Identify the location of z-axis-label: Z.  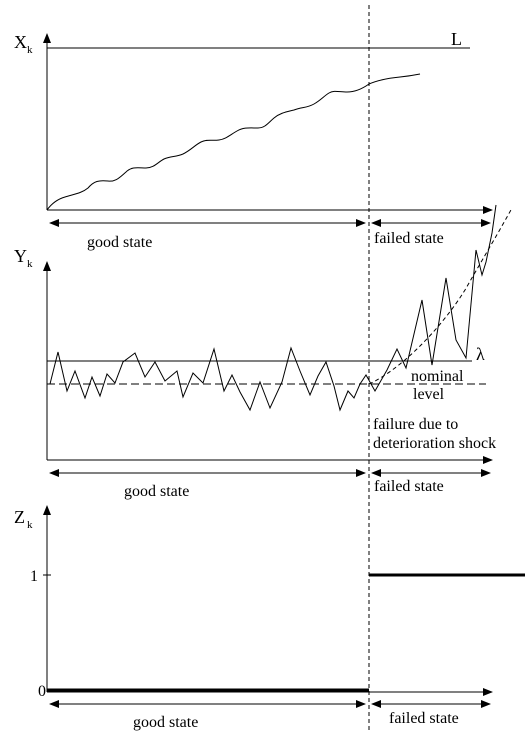
(19, 517).